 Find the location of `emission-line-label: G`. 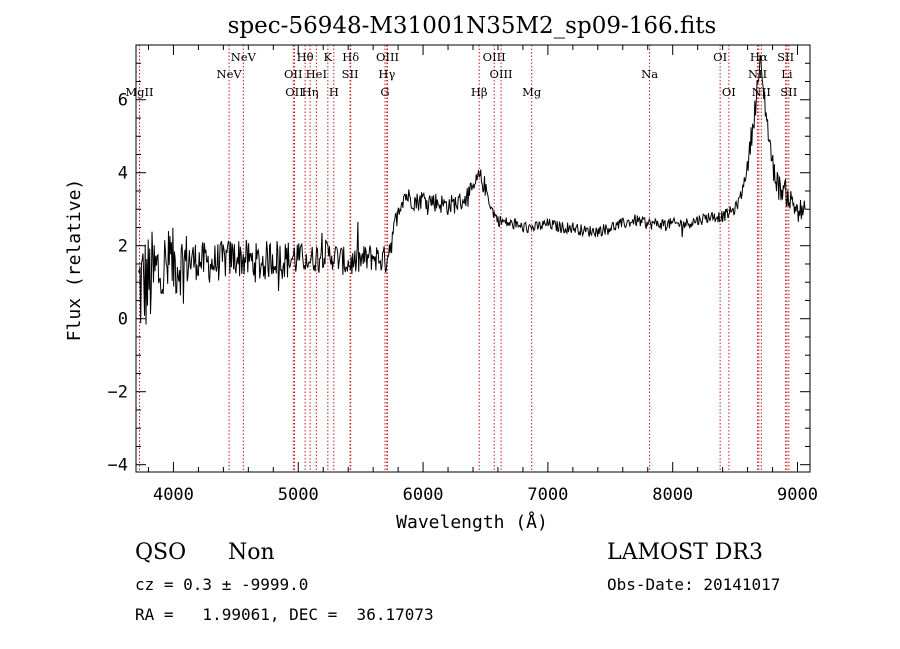

emission-line-label: G is located at coordinates (384, 92).